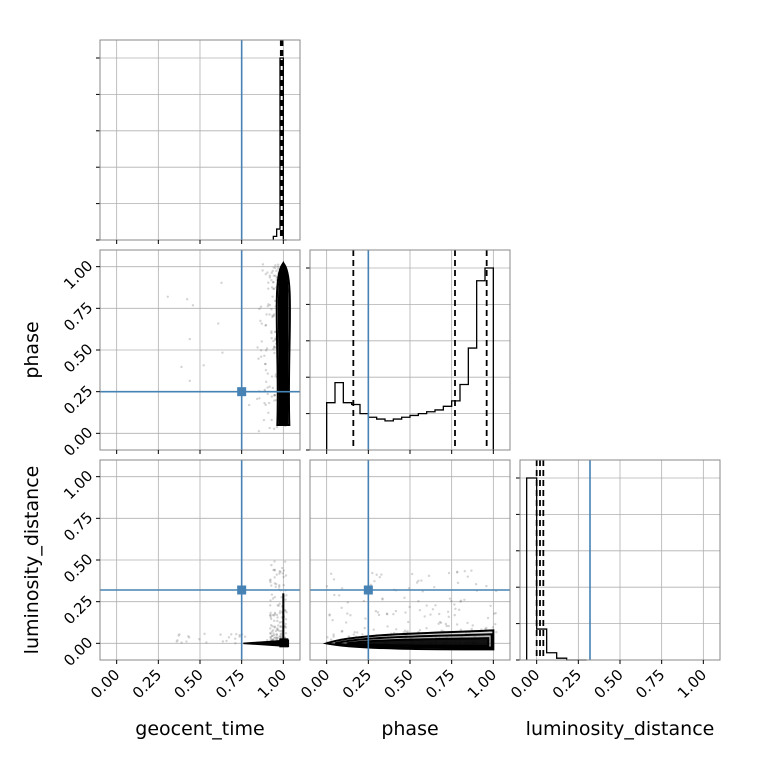 The height and width of the screenshot is (760, 760). I want to click on hist-phase-group, so click(408, 351).